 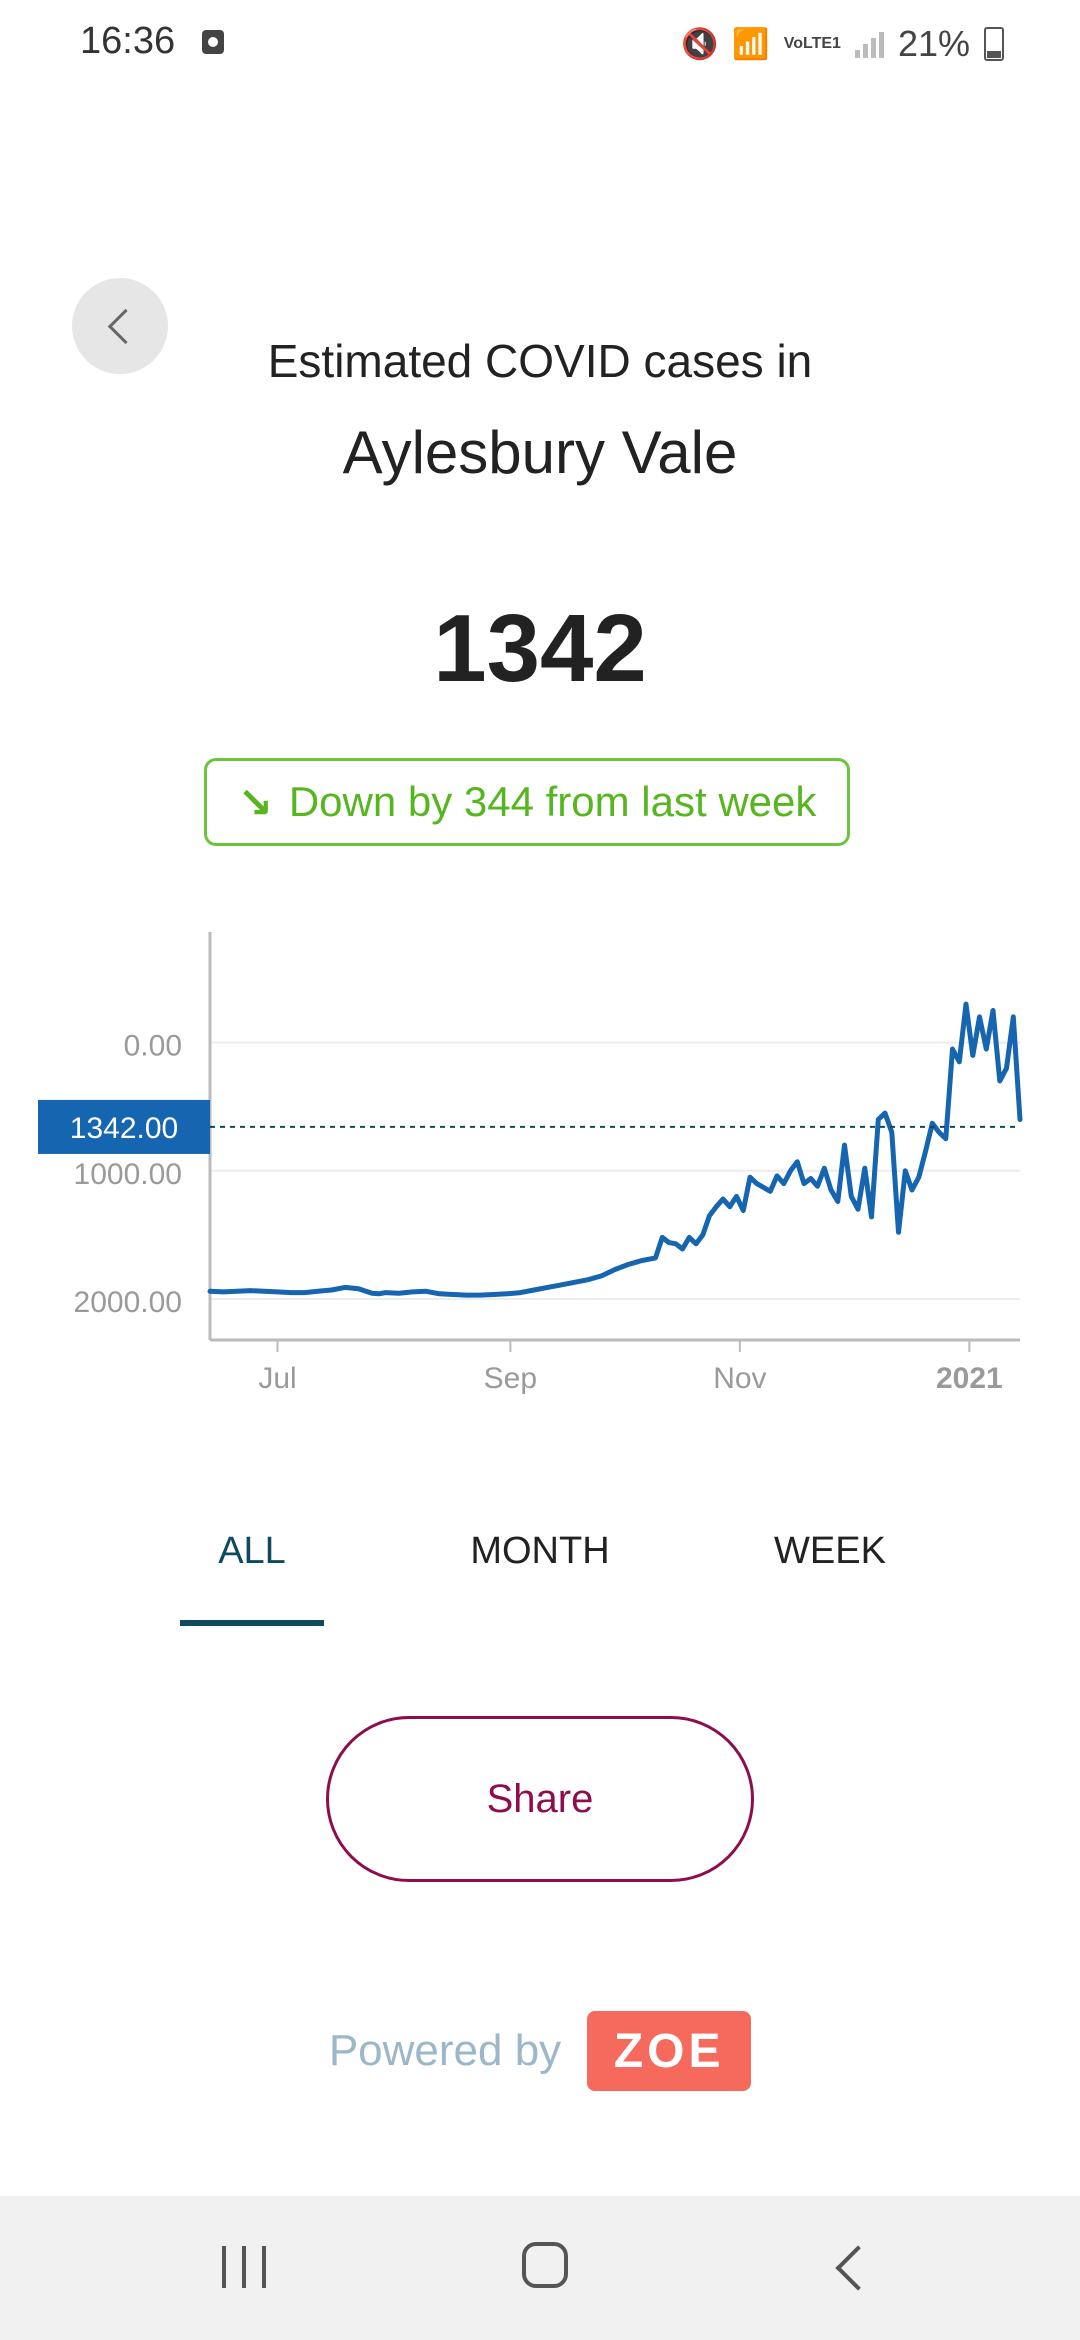 What do you see at coordinates (669, 2051) in the screenshot?
I see `zoe-logo: ZOE` at bounding box center [669, 2051].